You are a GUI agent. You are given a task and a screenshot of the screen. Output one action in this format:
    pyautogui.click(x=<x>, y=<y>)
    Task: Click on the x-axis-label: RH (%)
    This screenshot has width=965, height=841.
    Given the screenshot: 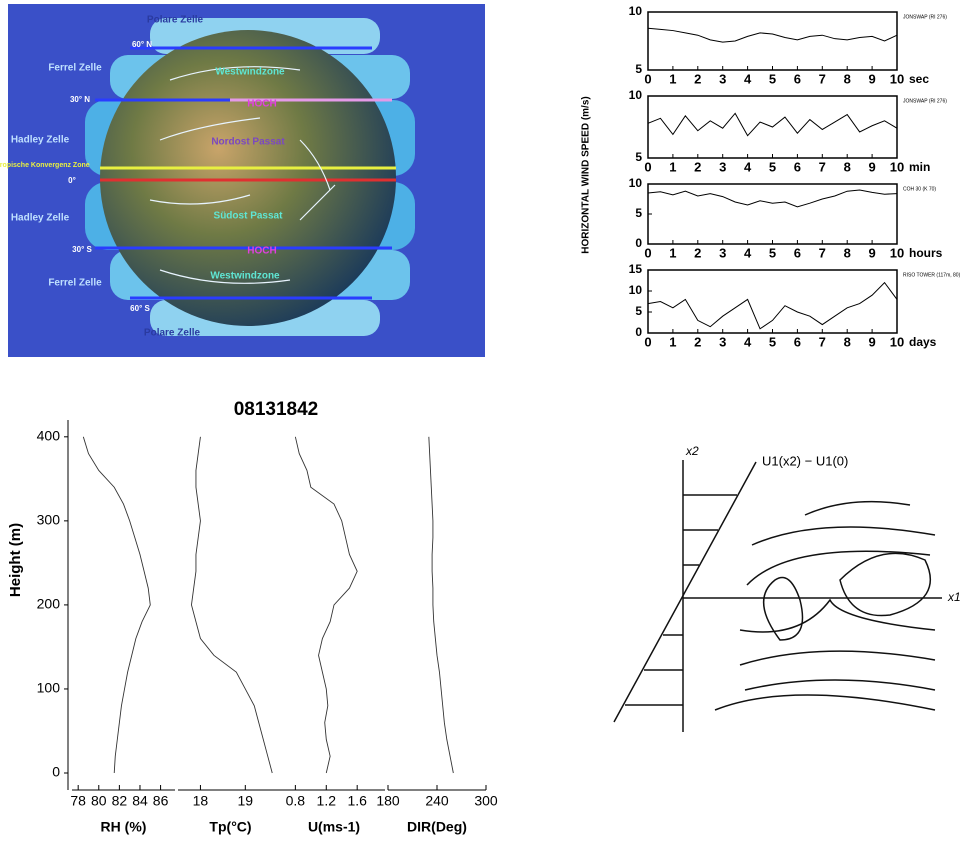 What is the action you would take?
    pyautogui.click(x=124, y=827)
    